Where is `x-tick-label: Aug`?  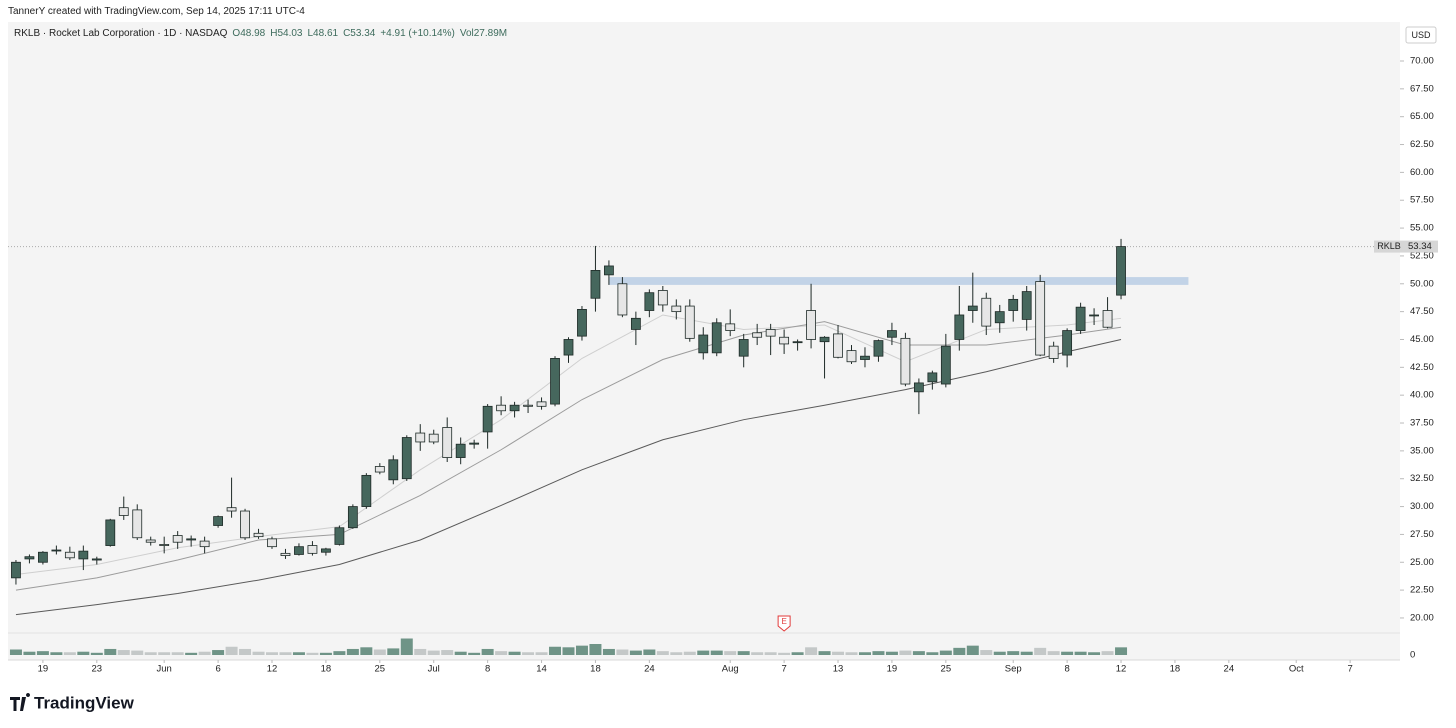 x-tick-label: Aug is located at coordinates (730, 669).